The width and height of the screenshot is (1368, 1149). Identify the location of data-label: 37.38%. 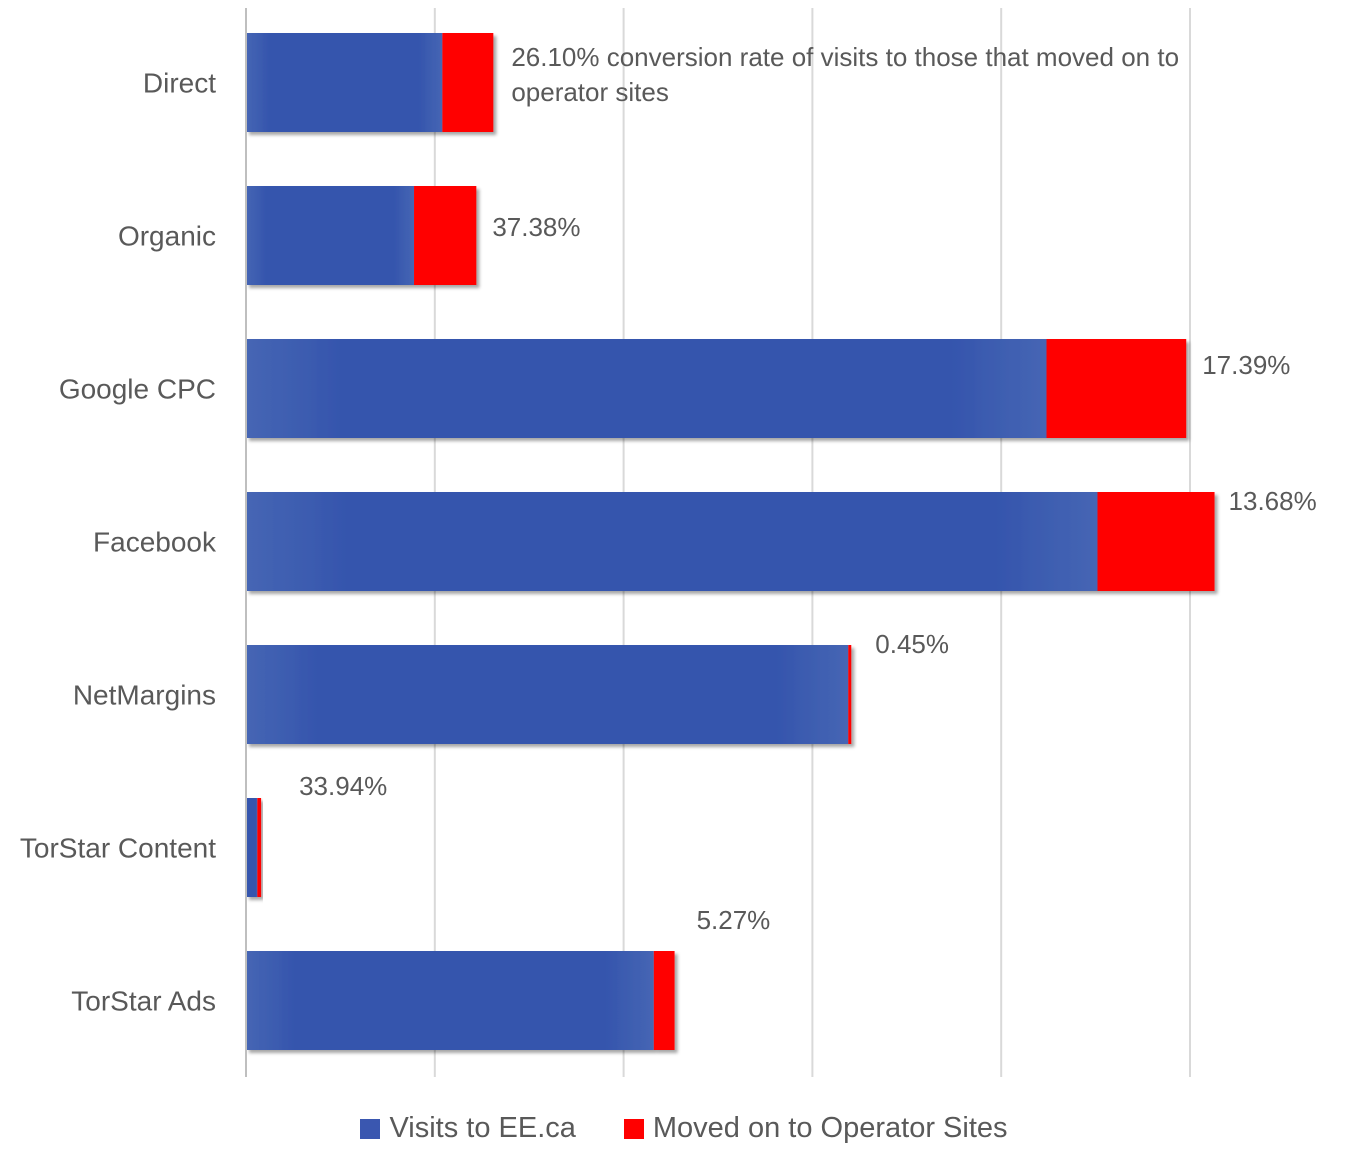
(536, 227).